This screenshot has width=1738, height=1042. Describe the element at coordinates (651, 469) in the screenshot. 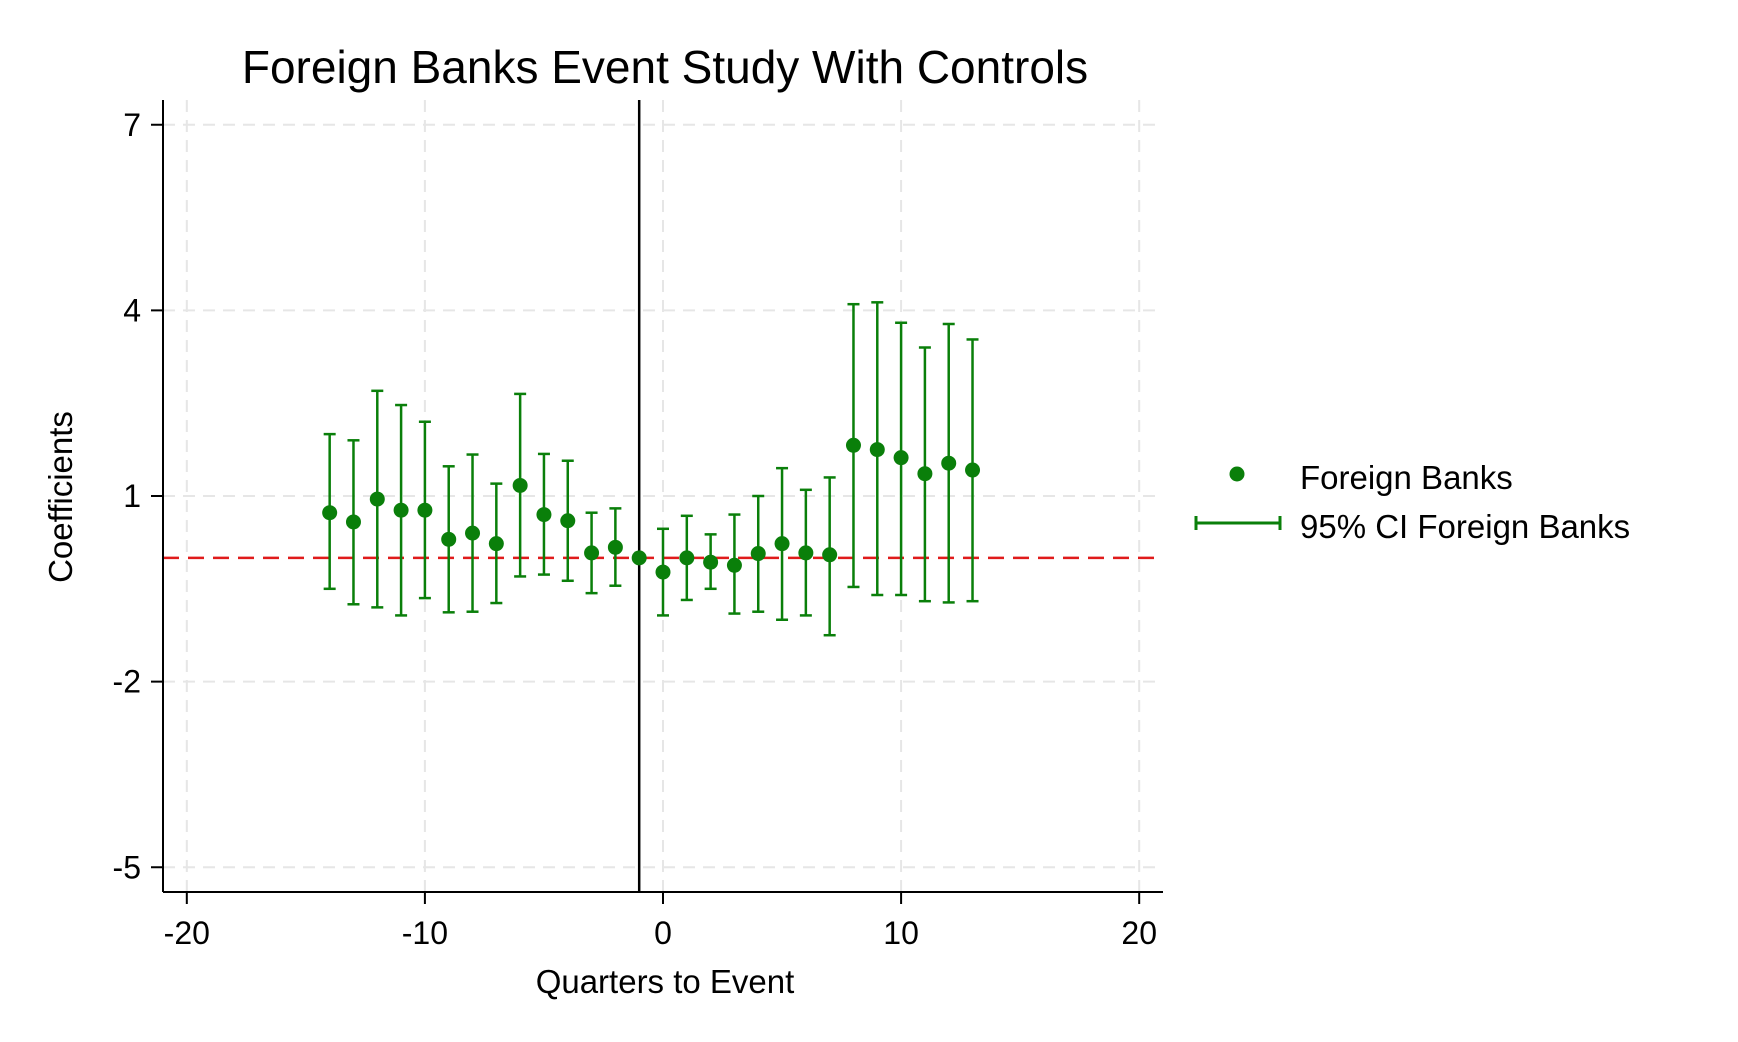

I see `data-marks` at that location.